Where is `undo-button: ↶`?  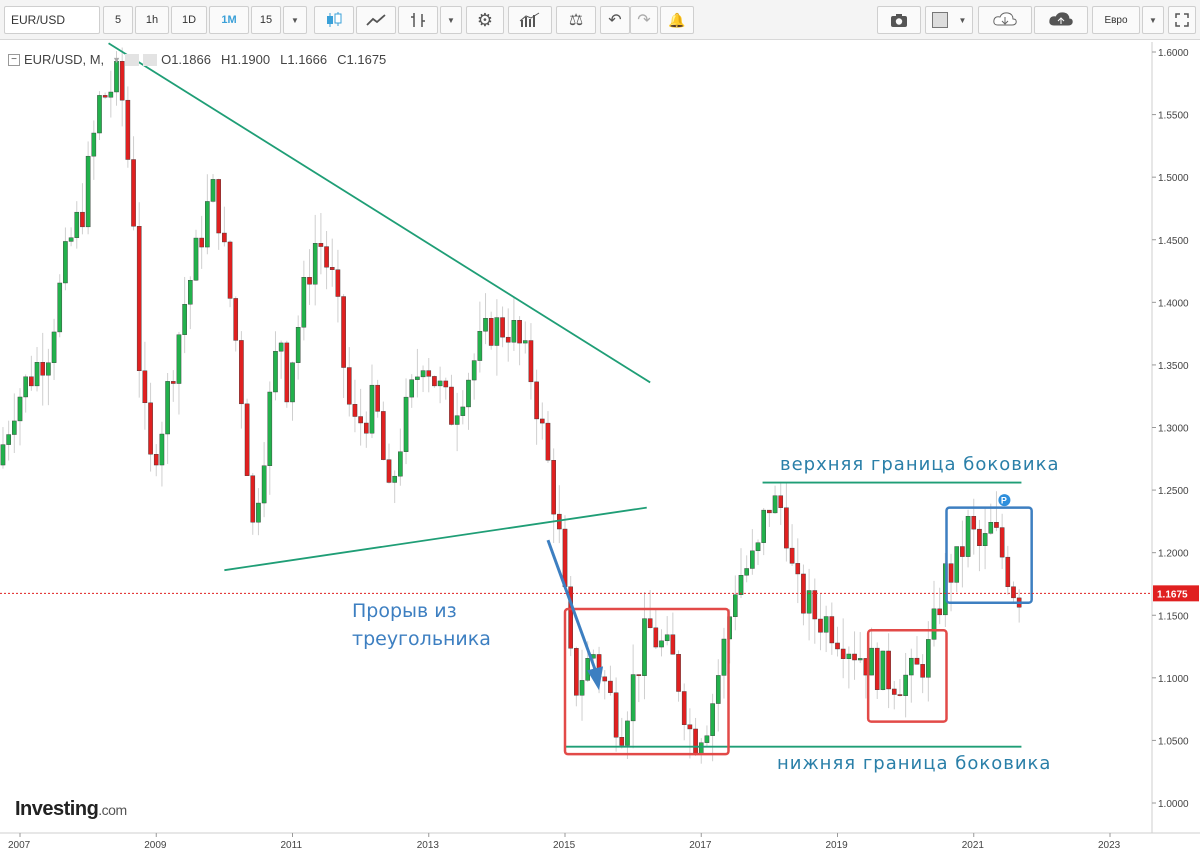
undo-button: ↶ is located at coordinates (615, 20).